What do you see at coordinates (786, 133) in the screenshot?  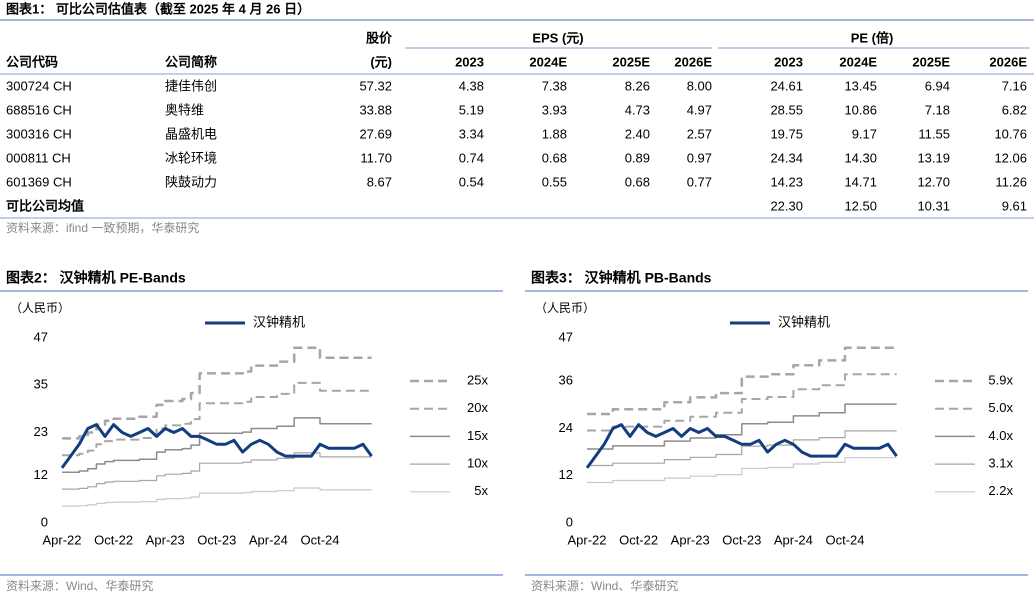 I see `table-cell: 19.75` at bounding box center [786, 133].